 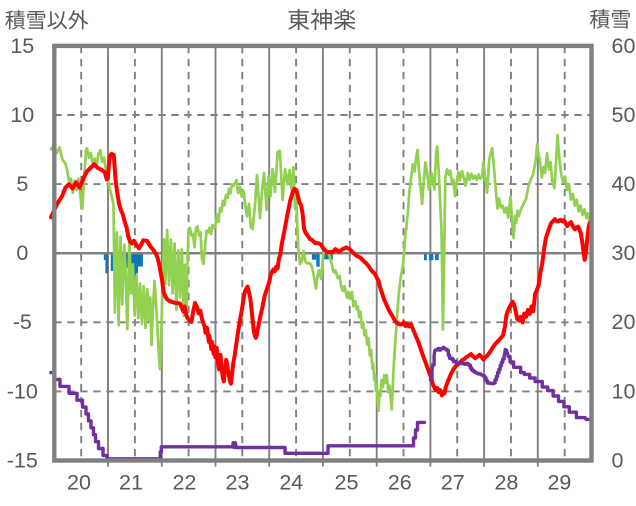 What do you see at coordinates (184, 483) in the screenshot?
I see `svg-text: 22` at bounding box center [184, 483].